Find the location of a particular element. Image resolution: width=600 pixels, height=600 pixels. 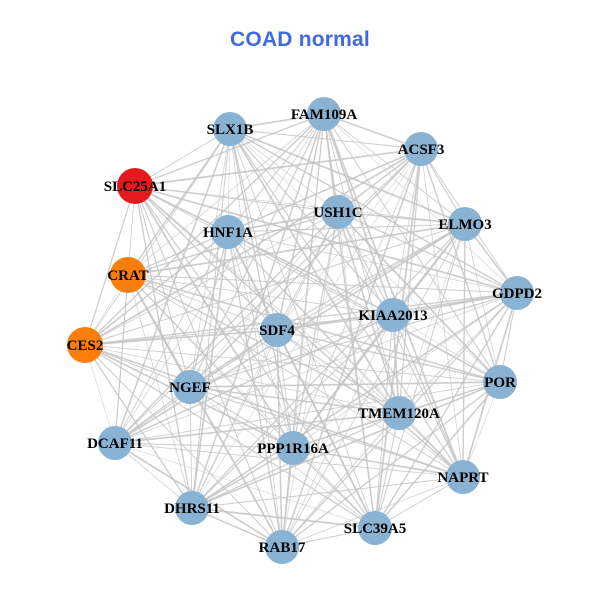

node-label-dhrs11: DHRS11 is located at coordinates (192, 509).